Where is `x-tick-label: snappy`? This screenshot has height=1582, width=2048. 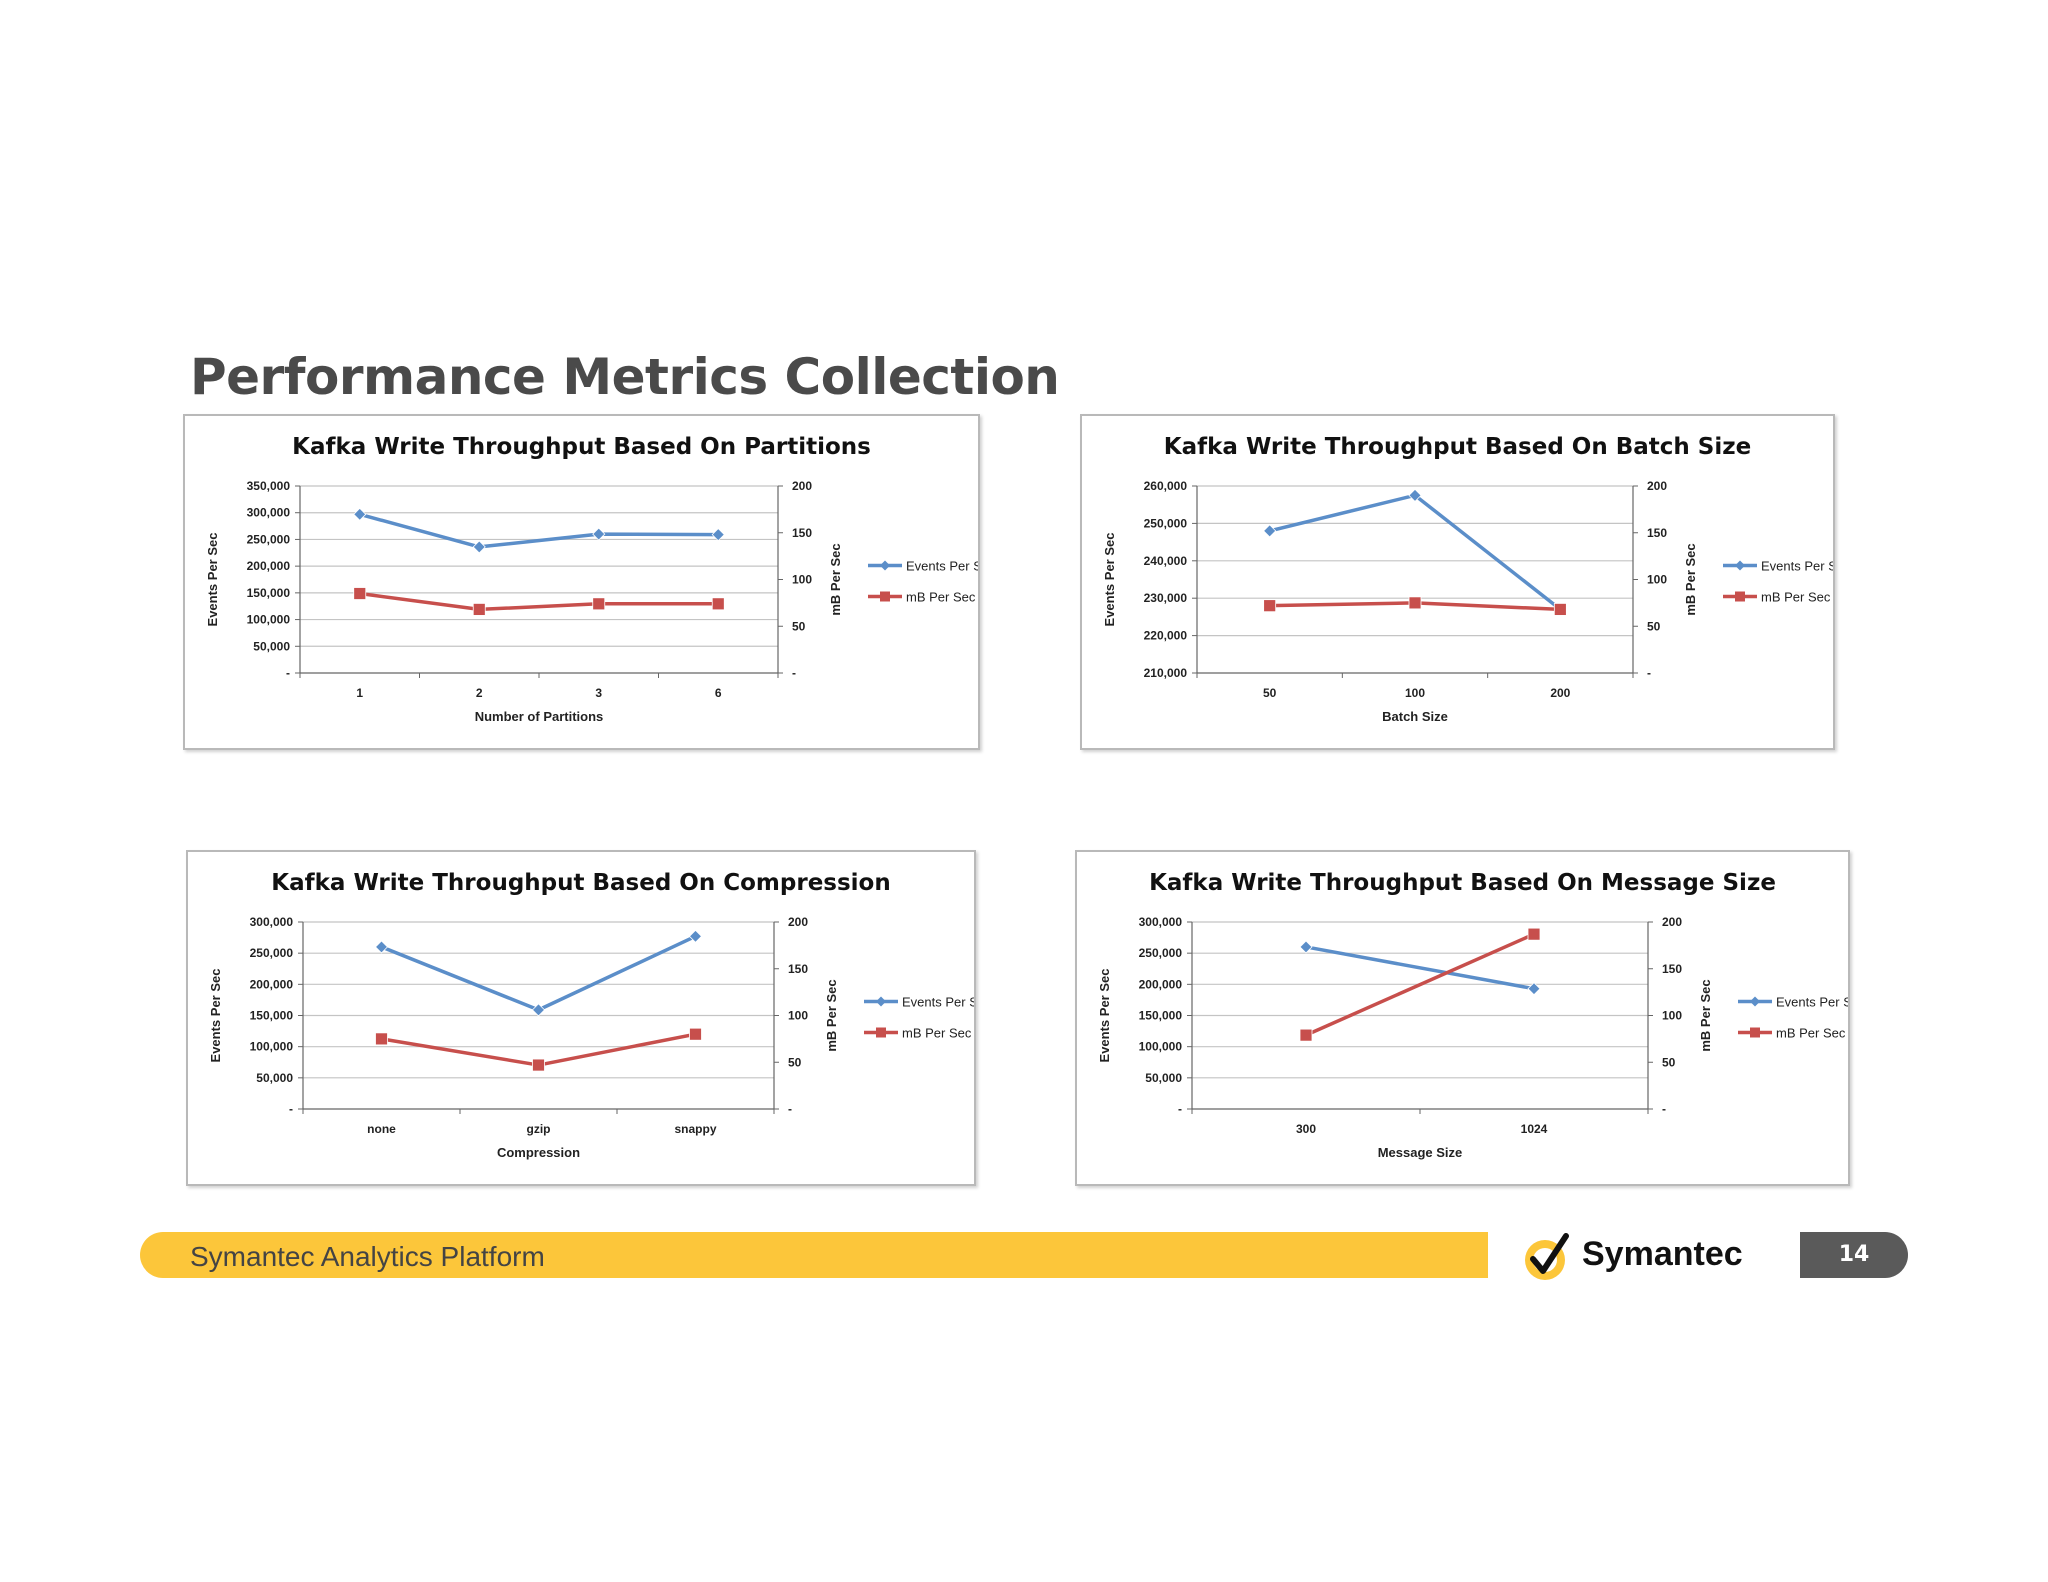 x-tick-label: snappy is located at coordinates (695, 1129).